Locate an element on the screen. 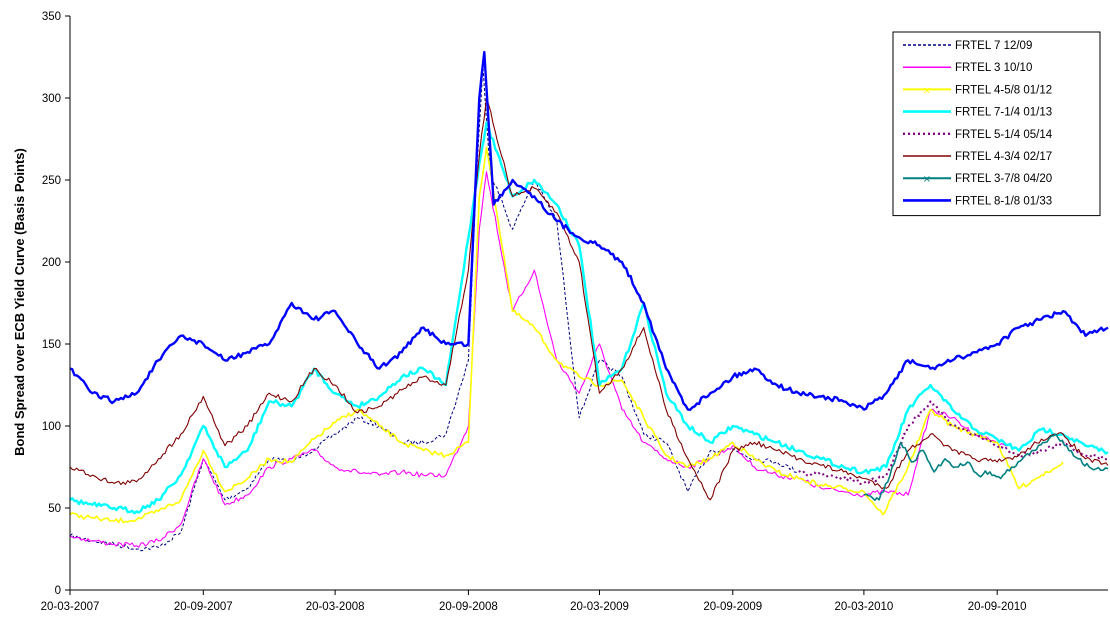  y-tick-label: 50 is located at coordinates (54, 509).